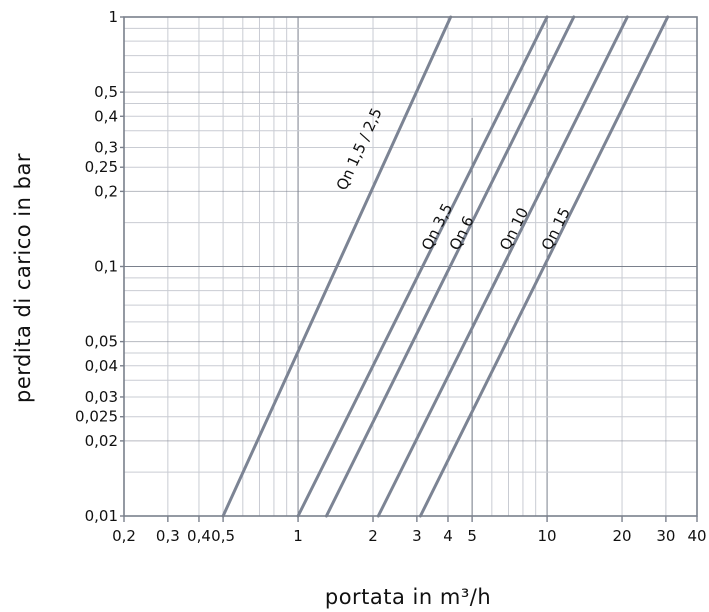 This screenshot has height=612, width=709. What do you see at coordinates (514, 229) in the screenshot?
I see `series-label-4: Qn 10` at bounding box center [514, 229].